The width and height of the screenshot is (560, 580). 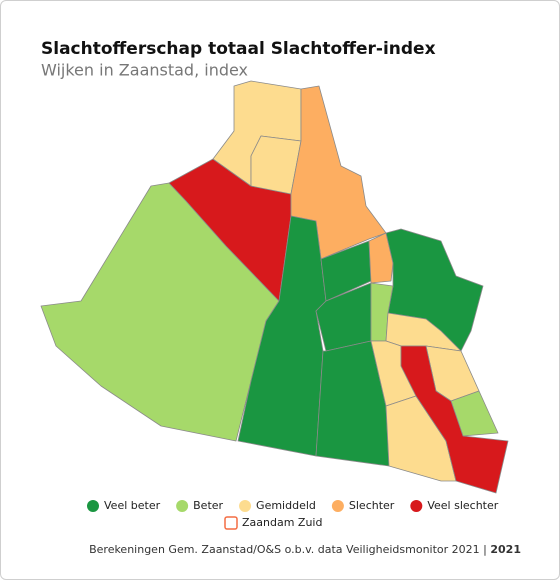 What do you see at coordinates (144, 70) in the screenshot?
I see `subtitle: Wijken in Zaanstad, index` at bounding box center [144, 70].